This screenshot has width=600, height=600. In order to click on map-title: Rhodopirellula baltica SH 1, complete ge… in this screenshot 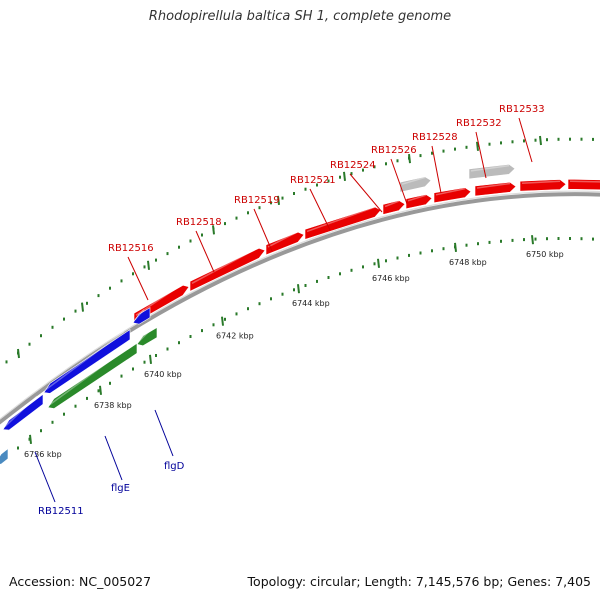, I will do `click(300, 16)`.